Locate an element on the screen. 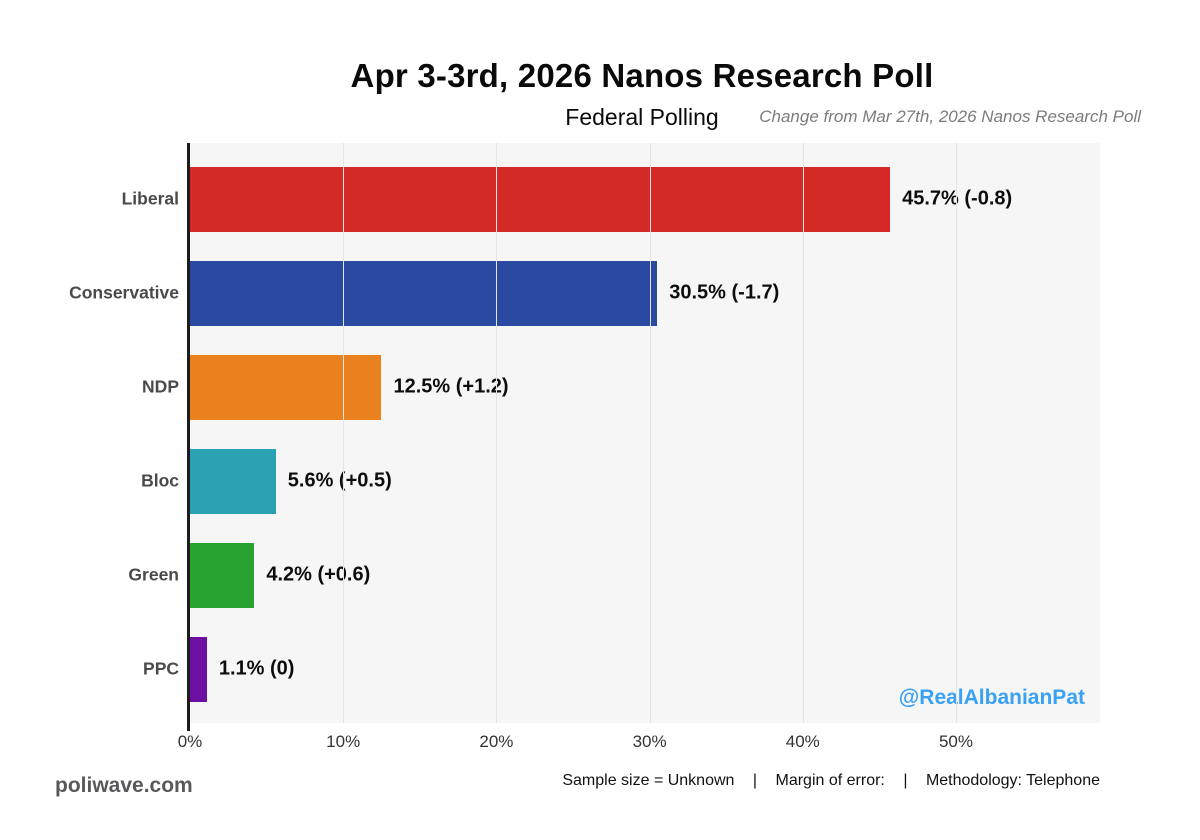 Image resolution: width=1200 pixels, height=840 pixels. site-brand: poliwave.com is located at coordinates (124, 785).